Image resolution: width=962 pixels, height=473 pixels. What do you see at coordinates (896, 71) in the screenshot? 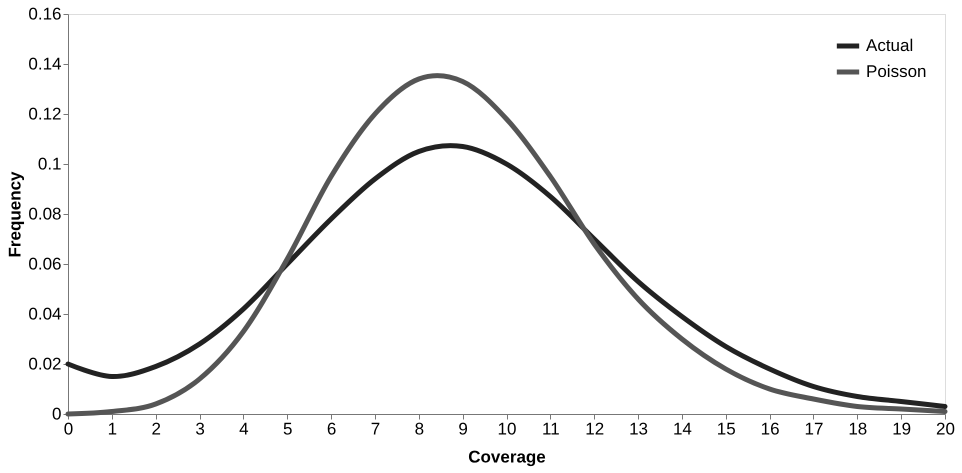
I see `legend-label: Poisson` at bounding box center [896, 71].